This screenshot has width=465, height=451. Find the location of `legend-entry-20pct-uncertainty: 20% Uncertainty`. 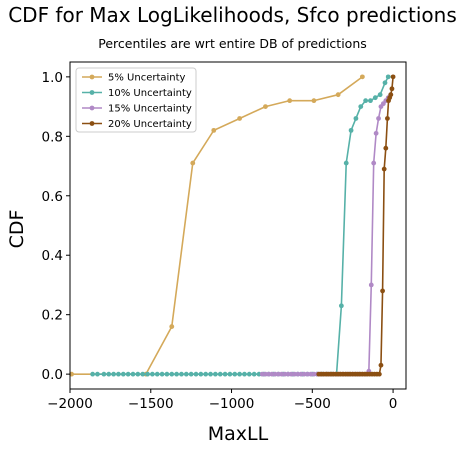

legend-entry-20pct-uncertainty: 20% Uncertainty is located at coordinates (137, 124).